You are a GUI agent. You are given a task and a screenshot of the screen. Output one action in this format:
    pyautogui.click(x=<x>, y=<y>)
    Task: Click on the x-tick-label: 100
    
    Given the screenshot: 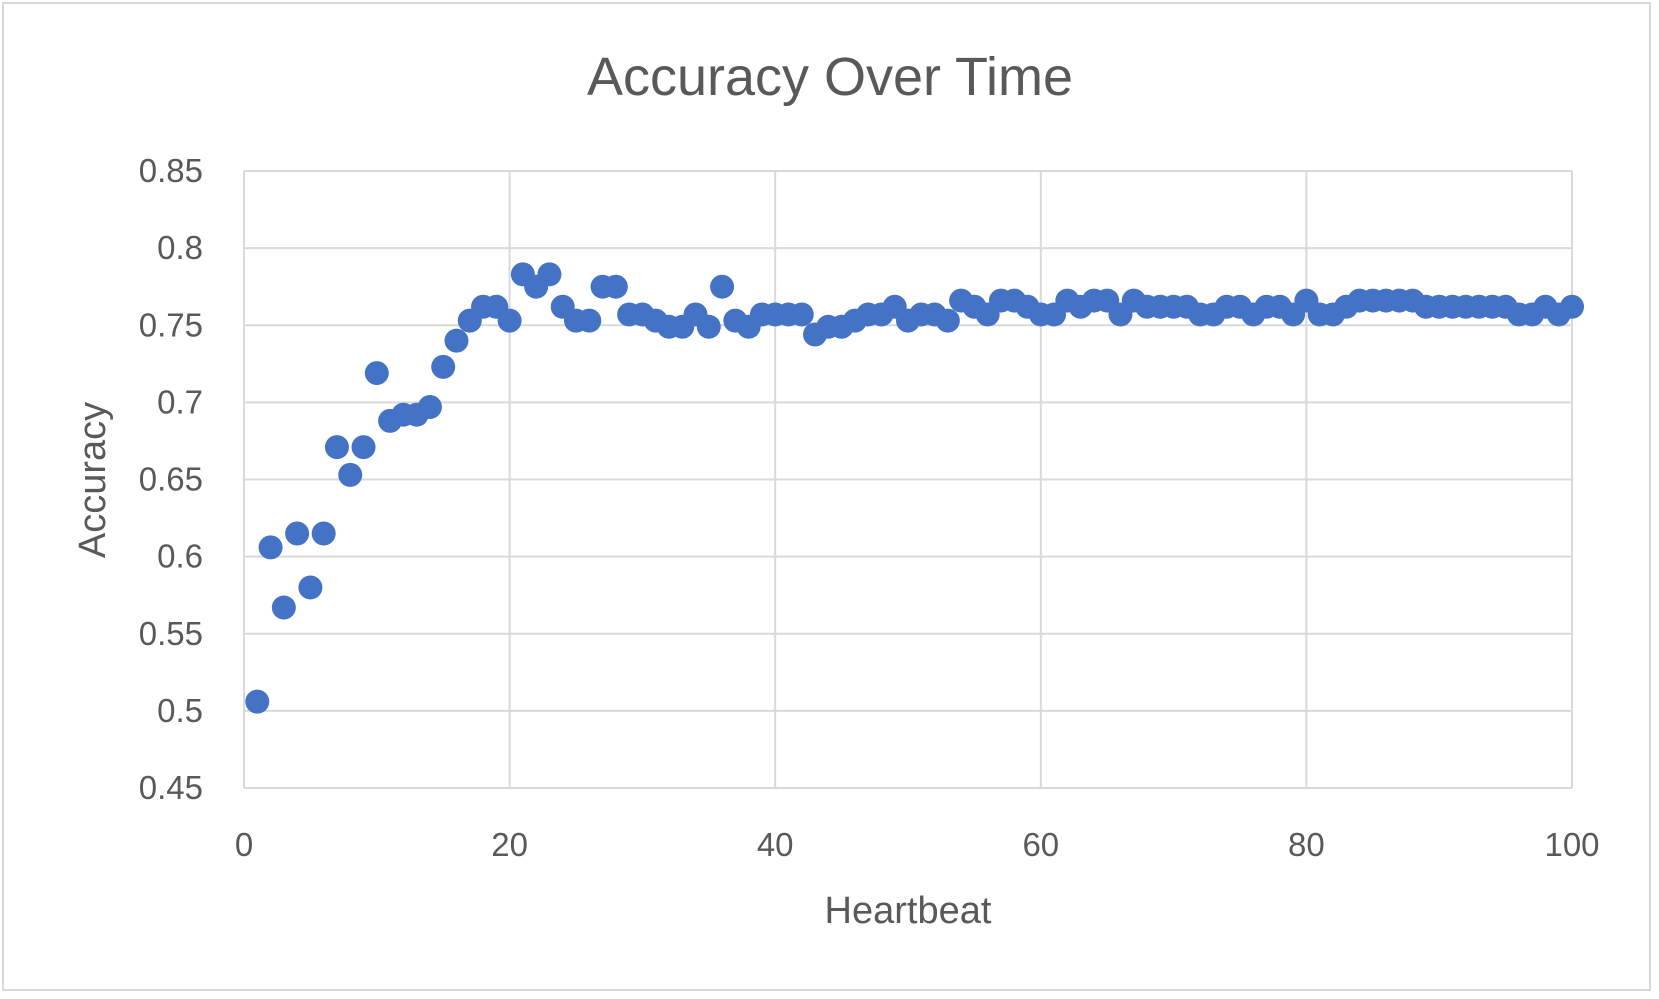 What is the action you would take?
    pyautogui.click(x=1571, y=844)
    